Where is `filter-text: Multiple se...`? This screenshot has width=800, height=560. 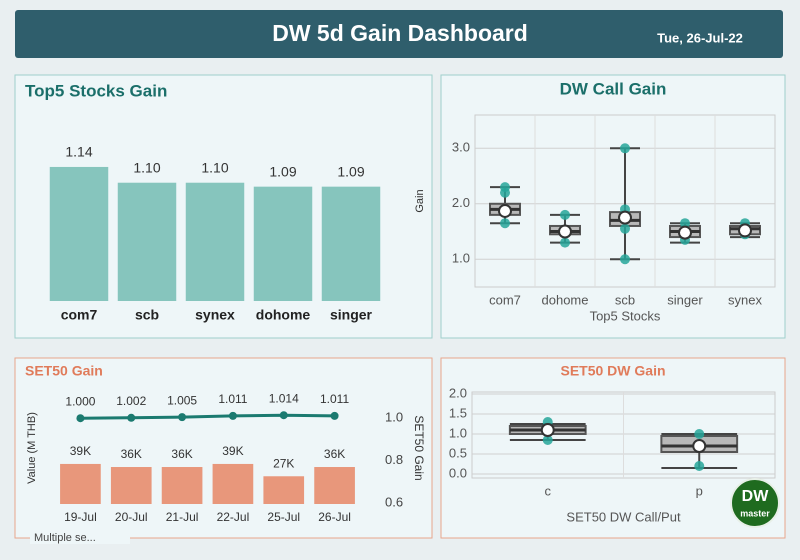 filter-text: Multiple se... is located at coordinates (65, 538).